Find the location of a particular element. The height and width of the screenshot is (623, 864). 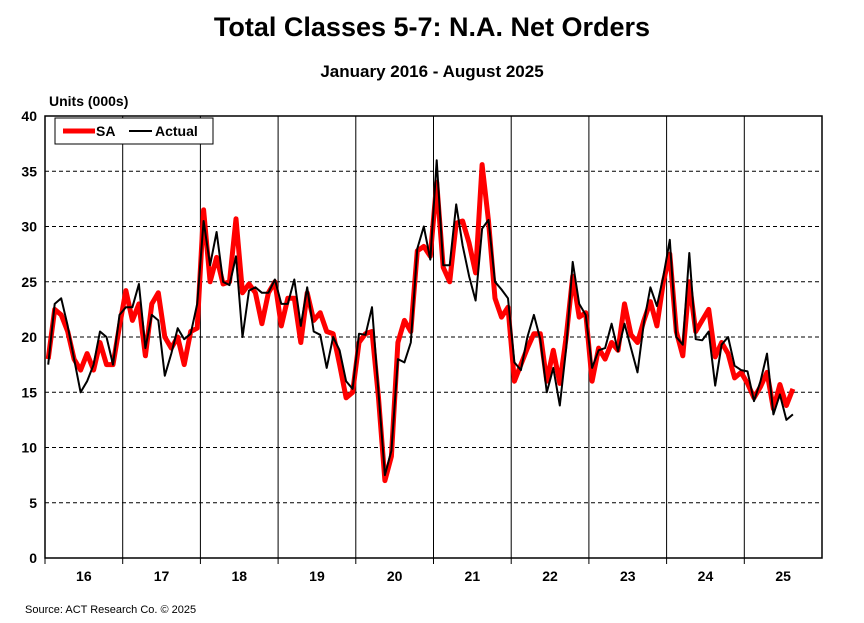

y-tick-label: 30 is located at coordinates (29, 227).